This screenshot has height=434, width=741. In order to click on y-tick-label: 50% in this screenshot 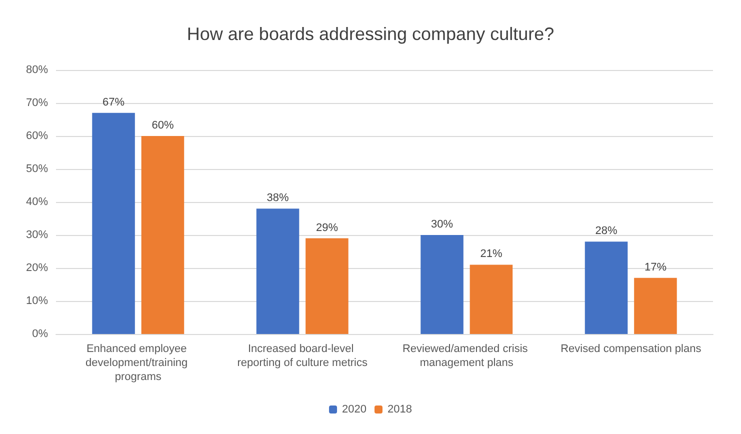, I will do `click(37, 169)`.